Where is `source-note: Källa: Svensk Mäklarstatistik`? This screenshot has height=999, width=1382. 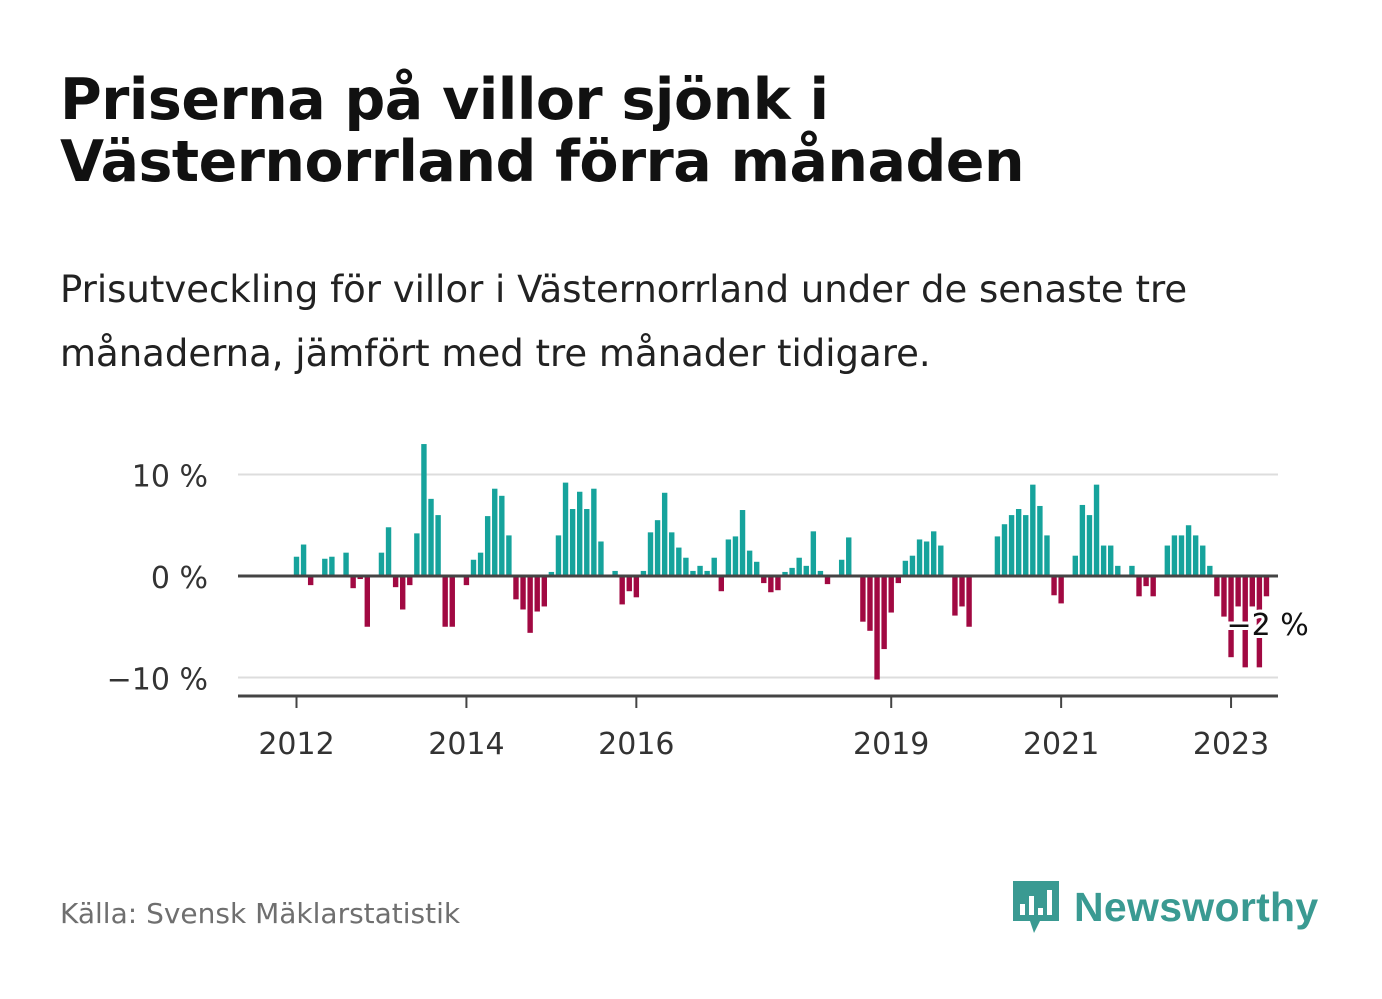 source-note: Källa: Svensk Mäklarstatistik is located at coordinates (260, 913).